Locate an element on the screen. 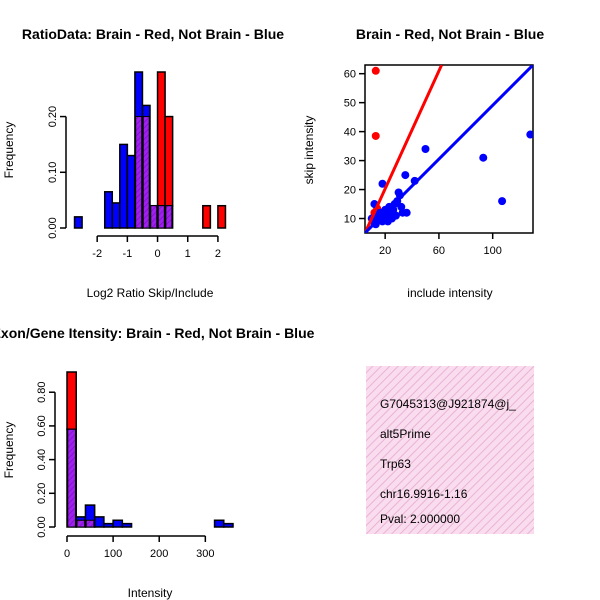 The width and height of the screenshot is (600, 600). scatter-xlabel: include intensity is located at coordinates (449, 293).